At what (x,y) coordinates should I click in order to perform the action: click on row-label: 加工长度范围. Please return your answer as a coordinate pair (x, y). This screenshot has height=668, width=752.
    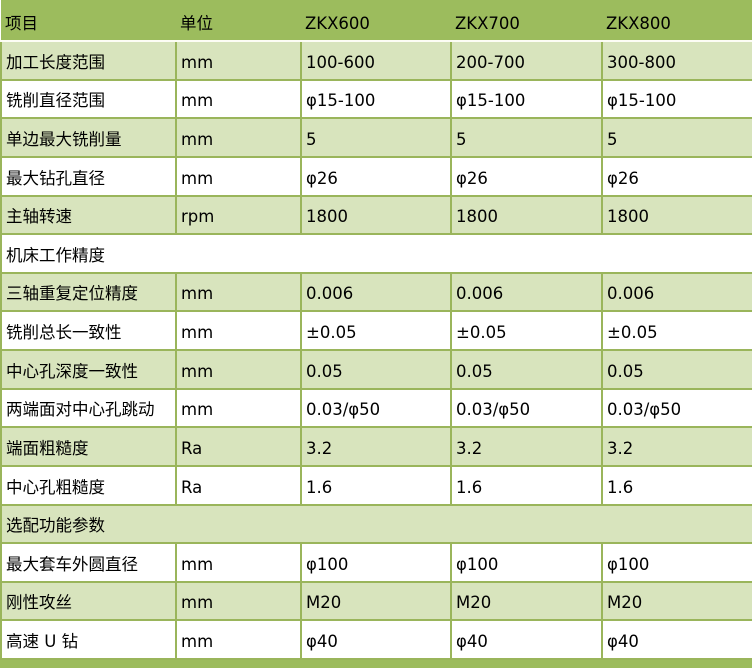
    Looking at the image, I should click on (88, 60).